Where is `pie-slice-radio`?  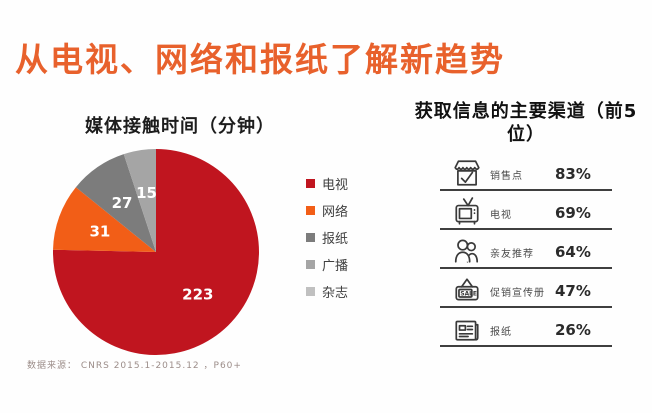
pie-slice-radio is located at coordinates (139, 200).